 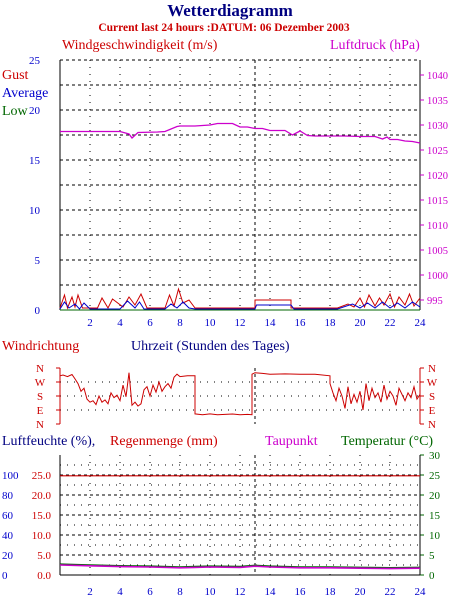 I want to click on wind-x-tick: 20, so click(x=361, y=323).